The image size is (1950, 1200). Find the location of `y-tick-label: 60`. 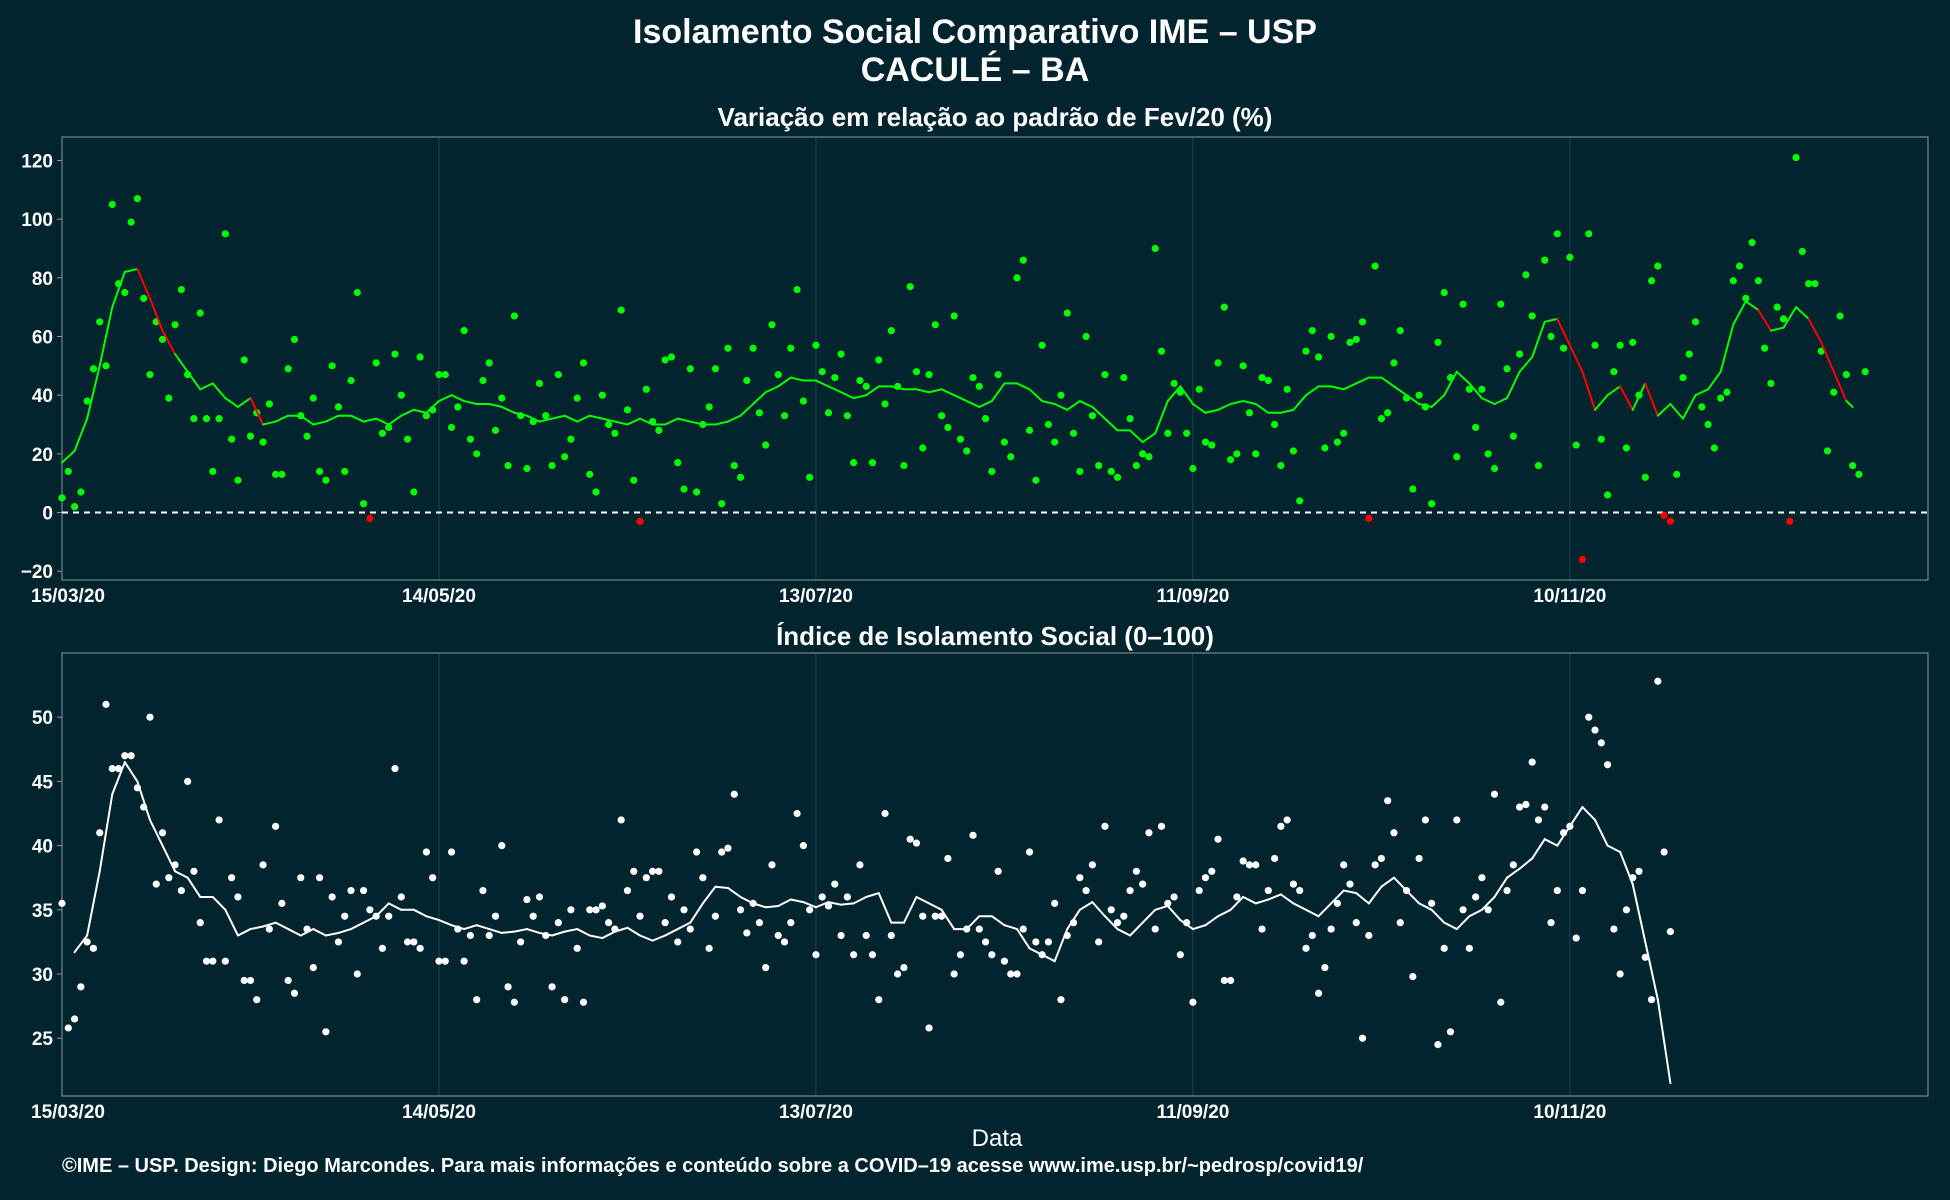

y-tick-label: 60 is located at coordinates (42, 337).